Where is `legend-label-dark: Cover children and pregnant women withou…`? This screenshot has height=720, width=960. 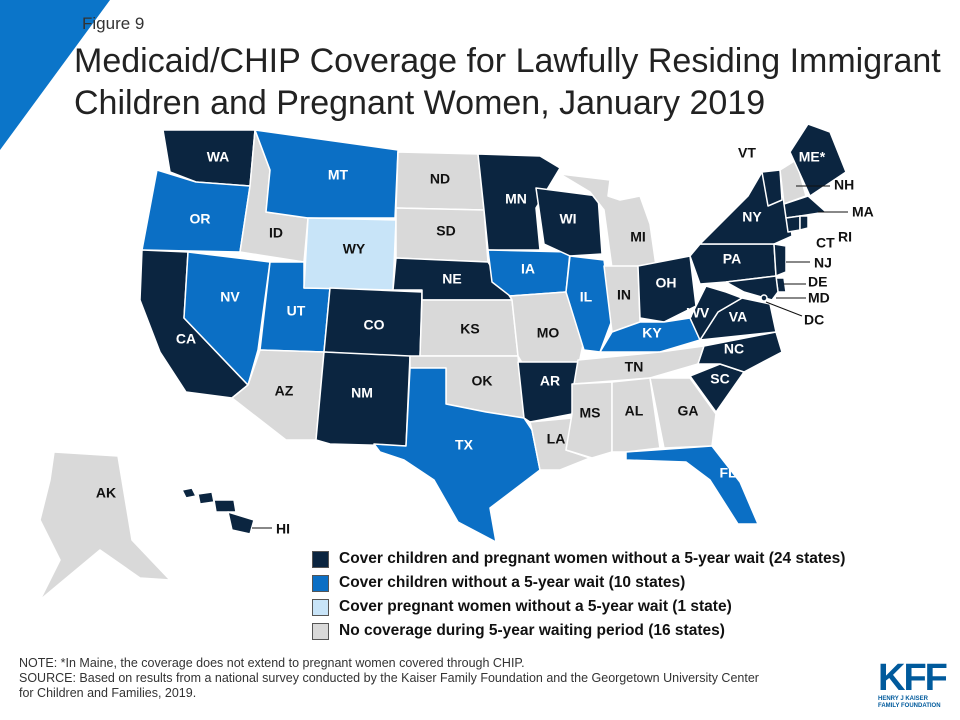
legend-label-dark: Cover children and pregnant women withou… is located at coordinates (592, 558).